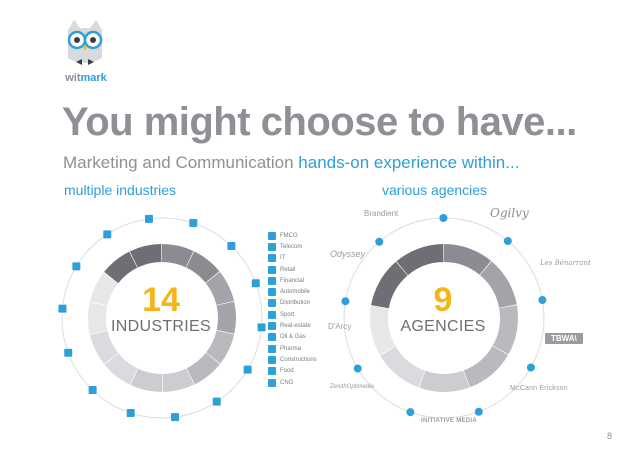 The width and height of the screenshot is (638, 451). I want to click on industry-item: Oil & Gas, so click(292, 337).